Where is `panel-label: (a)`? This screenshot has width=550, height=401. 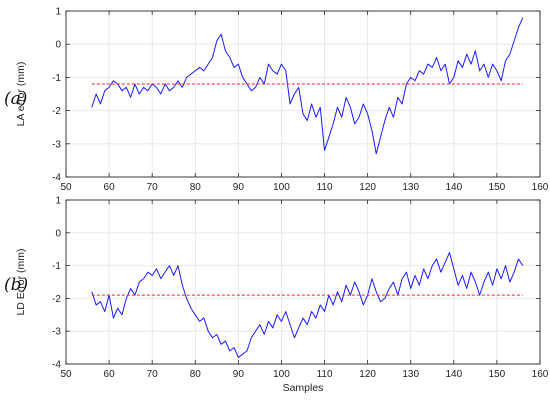 panel-label: (a) is located at coordinates (15, 99).